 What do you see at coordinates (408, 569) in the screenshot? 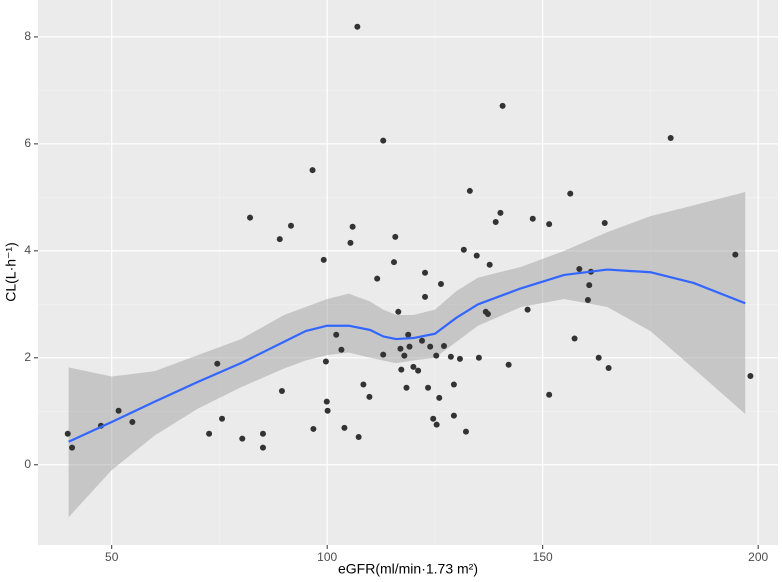
I see `x-axis-title: eGFR(ml/min·1.73 m²)` at bounding box center [408, 569].